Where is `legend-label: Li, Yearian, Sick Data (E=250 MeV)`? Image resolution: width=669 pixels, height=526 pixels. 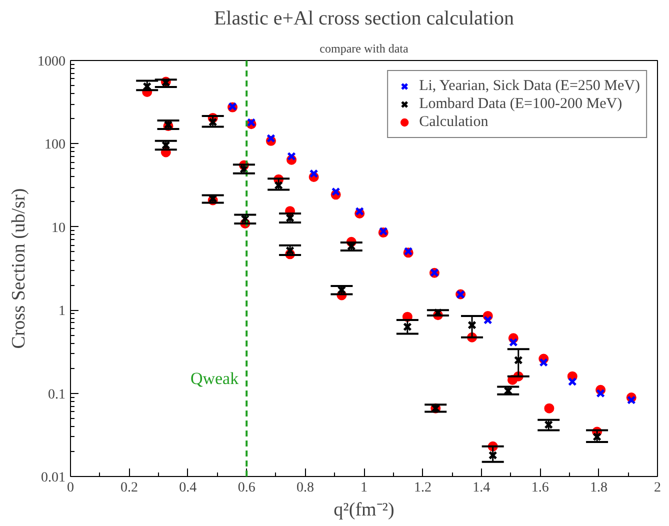
legend-label: Li, Yearian, Sick Data (E=250 MeV) is located at coordinates (529, 86).